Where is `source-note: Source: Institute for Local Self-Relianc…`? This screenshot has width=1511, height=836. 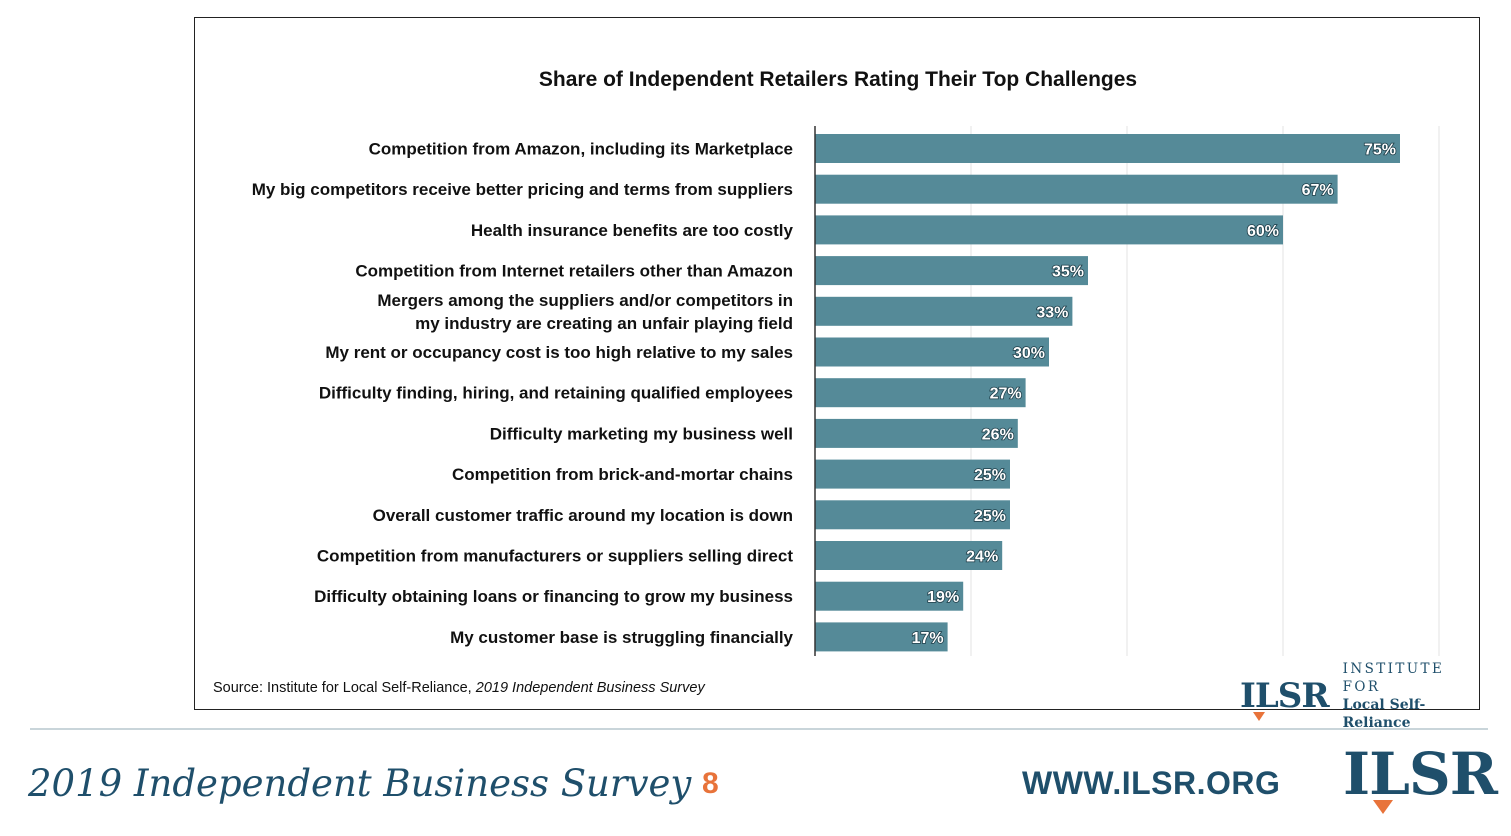 source-note: Source: Institute for Local Self-Relianc… is located at coordinates (459, 688).